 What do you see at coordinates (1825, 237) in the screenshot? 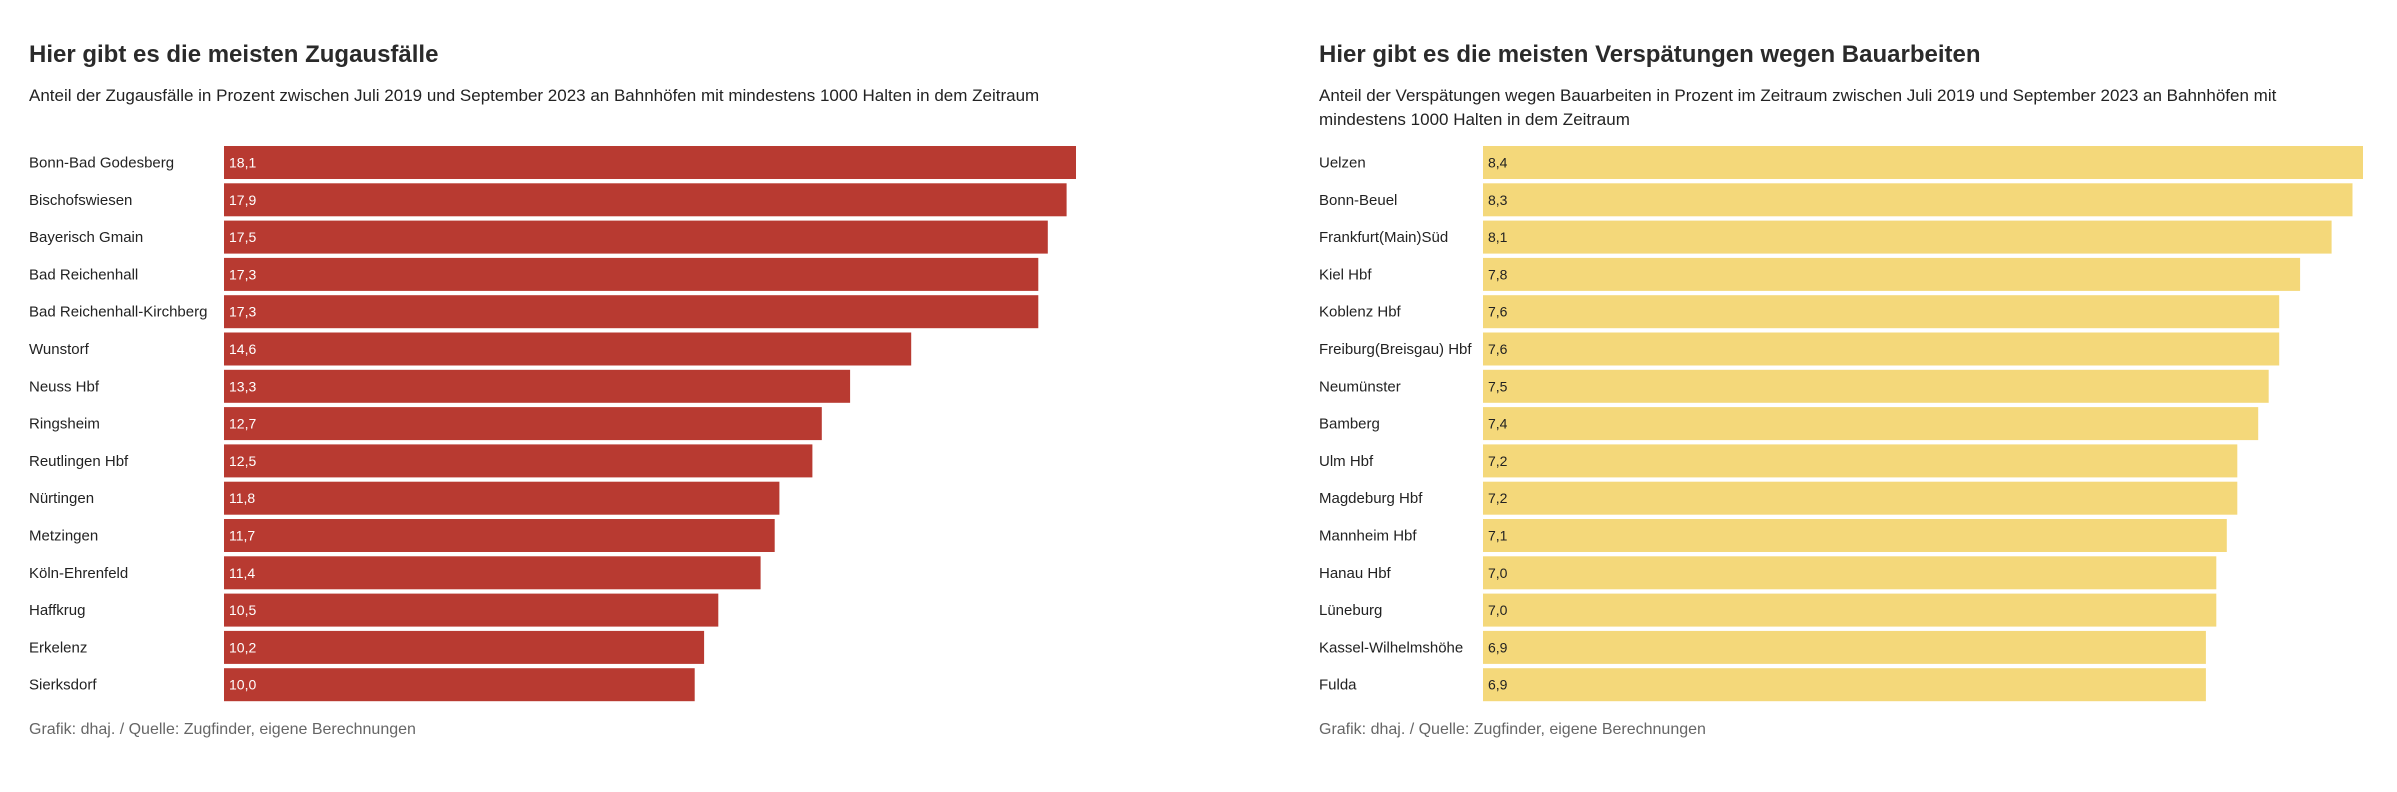
I see `bar-row: Frankfurt(Main)Süd 8,1` at bounding box center [1825, 237].